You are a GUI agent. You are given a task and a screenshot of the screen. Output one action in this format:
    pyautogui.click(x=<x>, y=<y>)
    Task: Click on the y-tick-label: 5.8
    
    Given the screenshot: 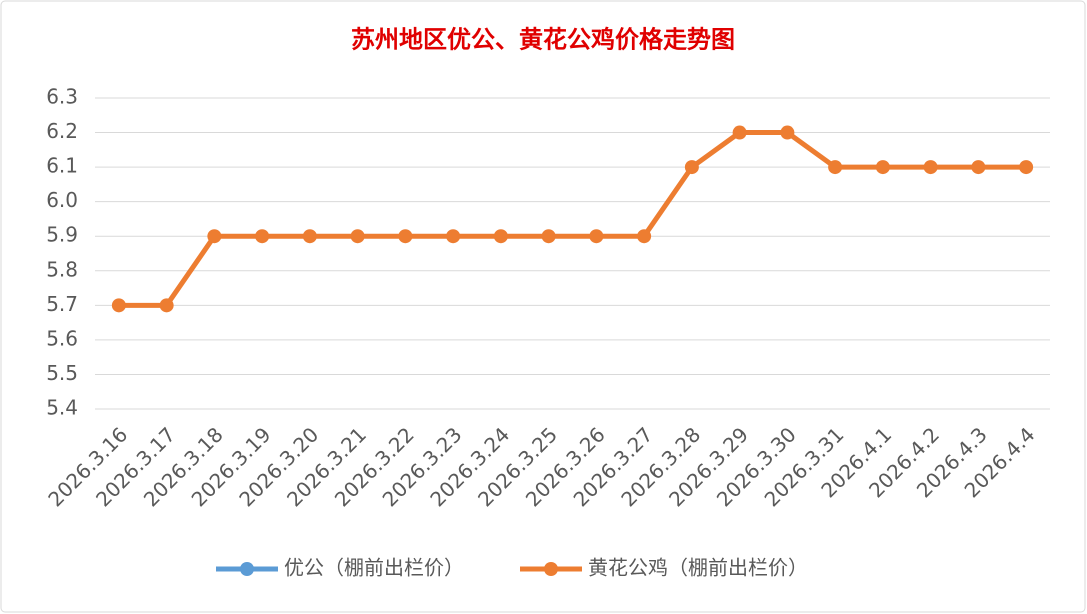 What is the action you would take?
    pyautogui.click(x=62, y=269)
    